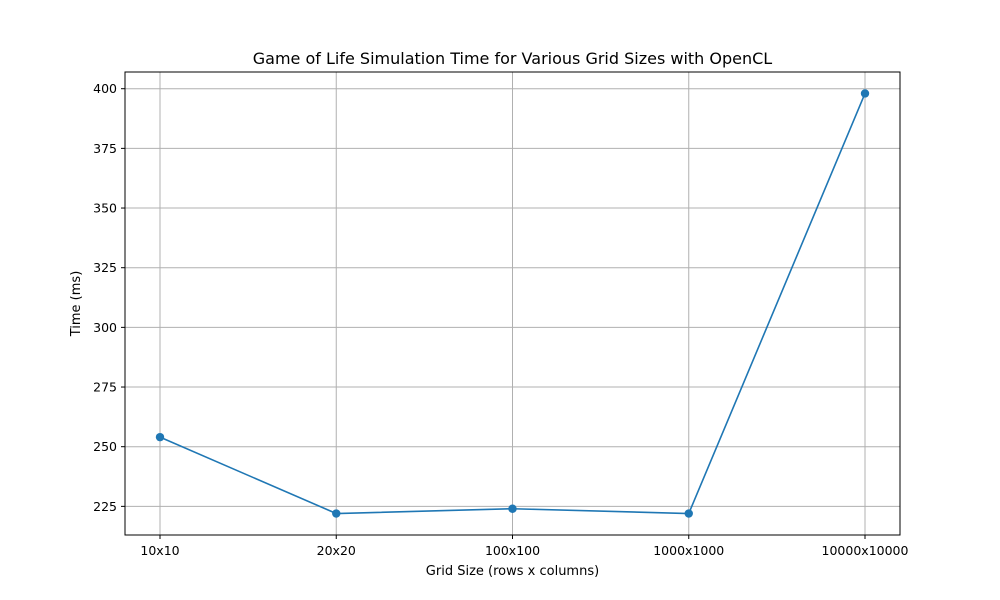 The width and height of the screenshot is (1000, 600). I want to click on x-tick-label: 20x20, so click(336, 550).